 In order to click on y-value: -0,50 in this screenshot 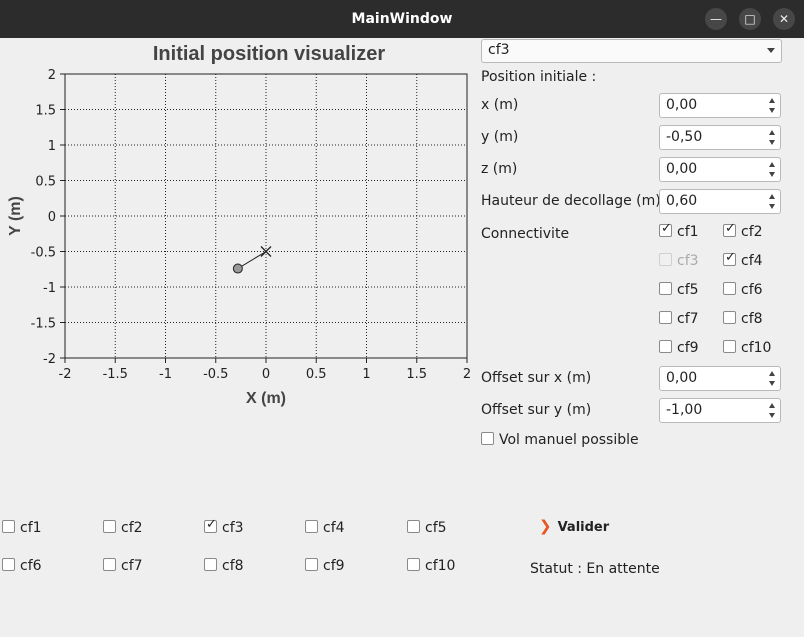, I will do `click(684, 137)`.